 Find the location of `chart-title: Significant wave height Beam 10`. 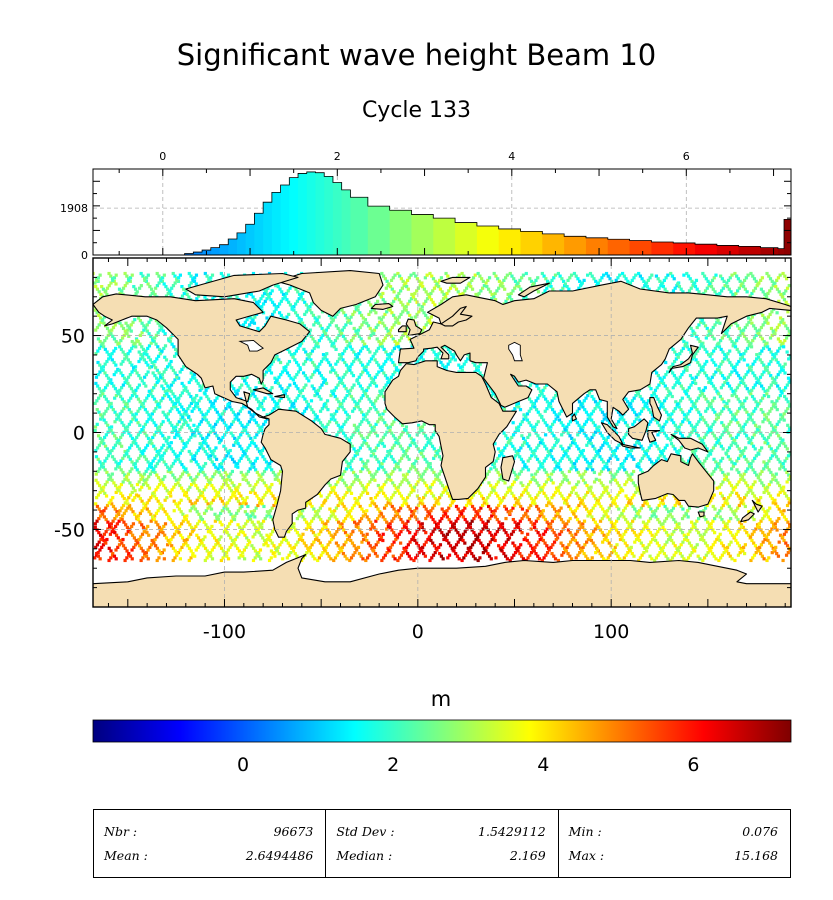

chart-title: Significant wave height Beam 10 is located at coordinates (416, 55).